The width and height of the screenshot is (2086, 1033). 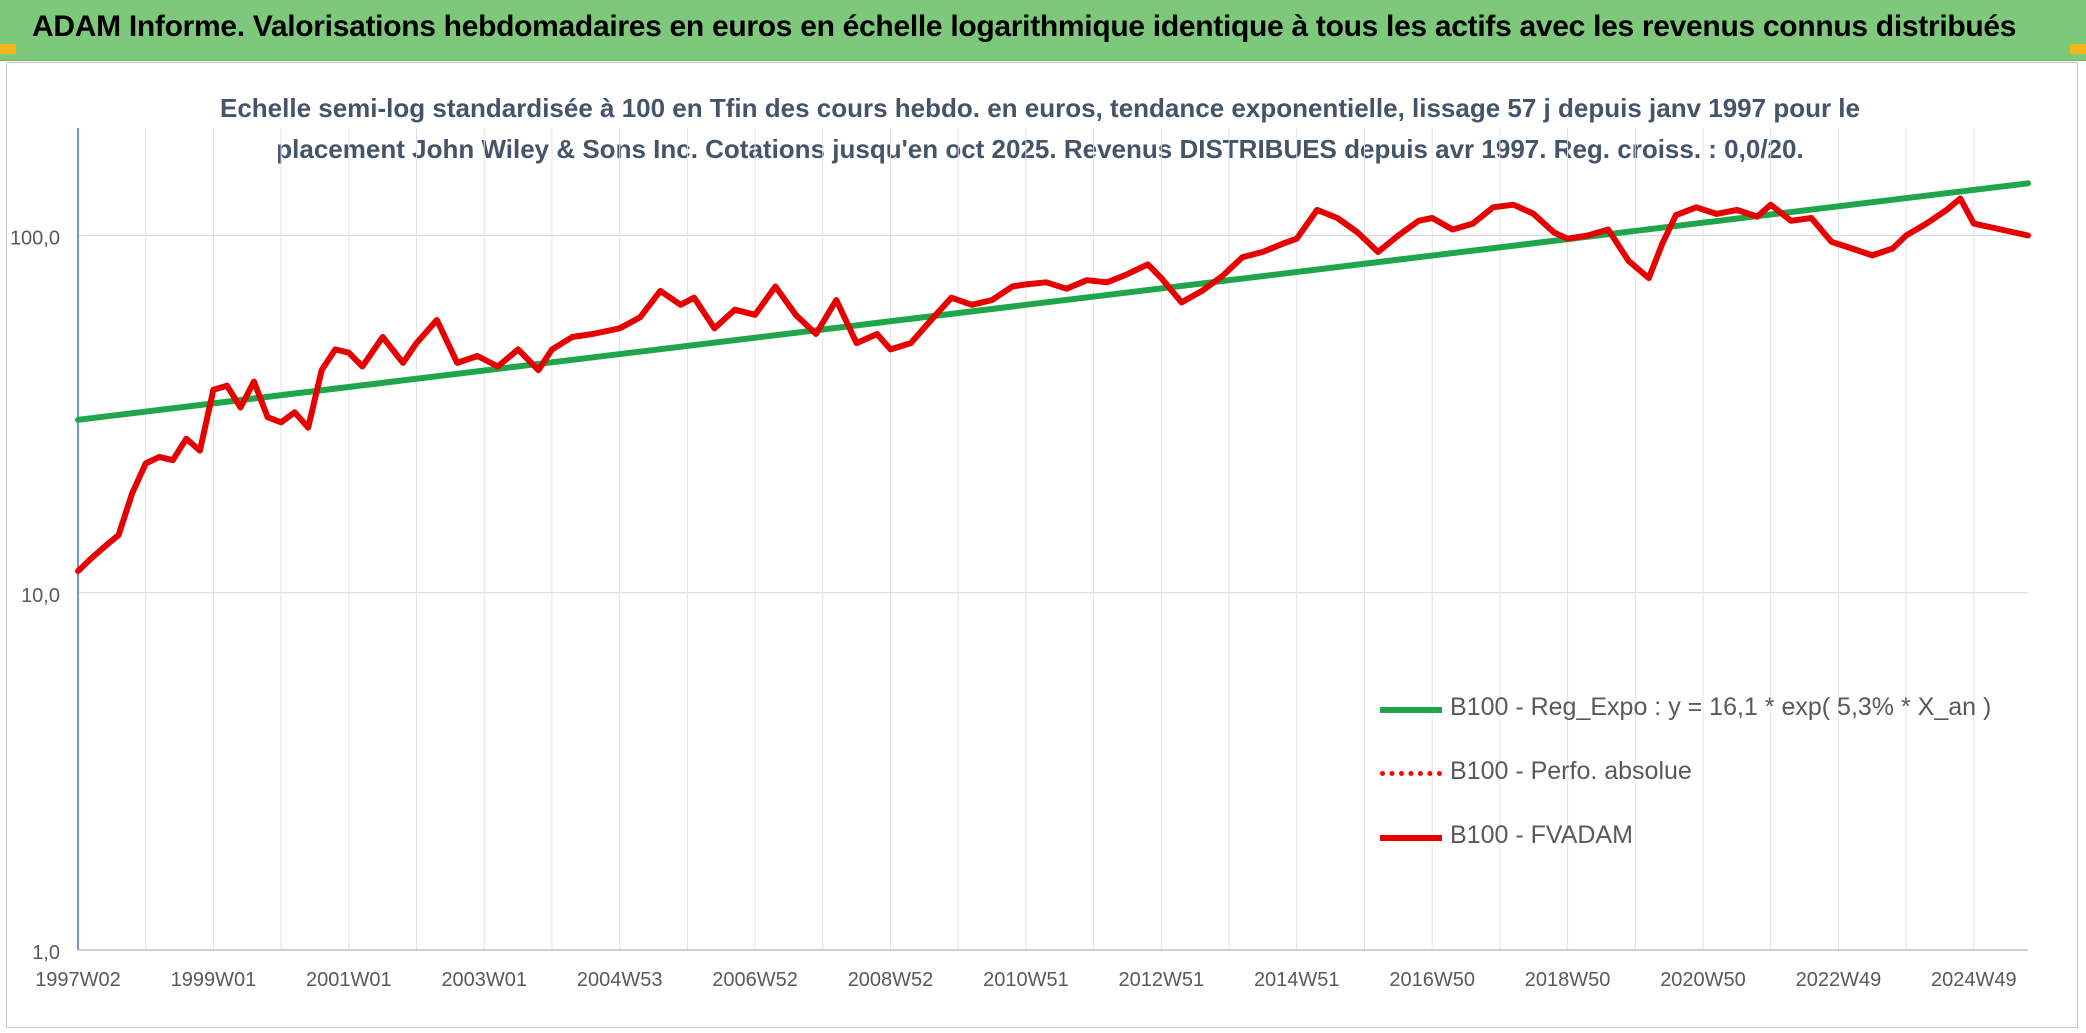 What do you see at coordinates (484, 980) in the screenshot?
I see `x-tick-label: 2003W01` at bounding box center [484, 980].